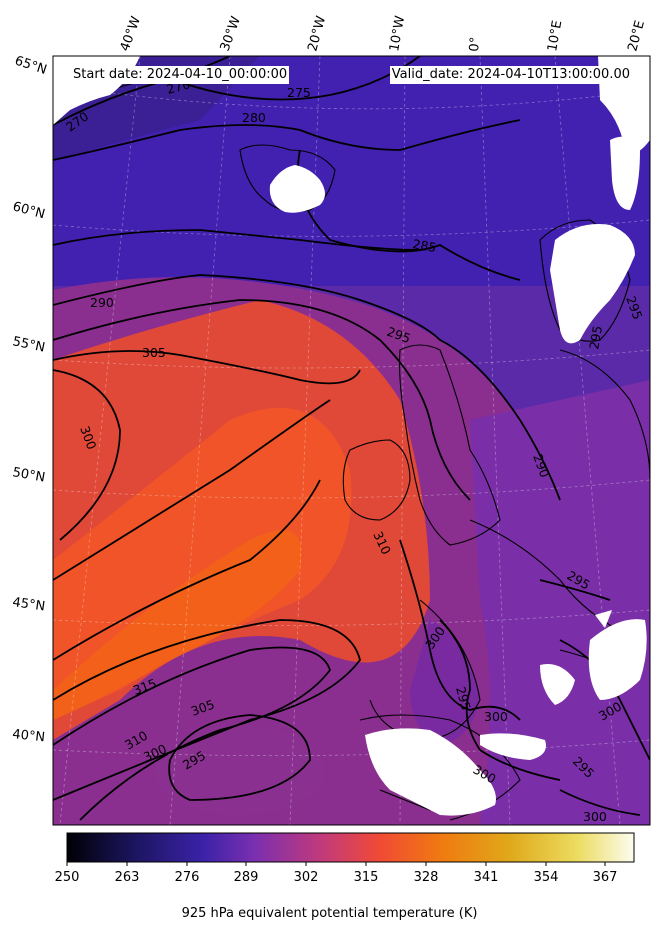  What do you see at coordinates (28, 475) in the screenshot?
I see `latitude-label: 50°N` at bounding box center [28, 475].